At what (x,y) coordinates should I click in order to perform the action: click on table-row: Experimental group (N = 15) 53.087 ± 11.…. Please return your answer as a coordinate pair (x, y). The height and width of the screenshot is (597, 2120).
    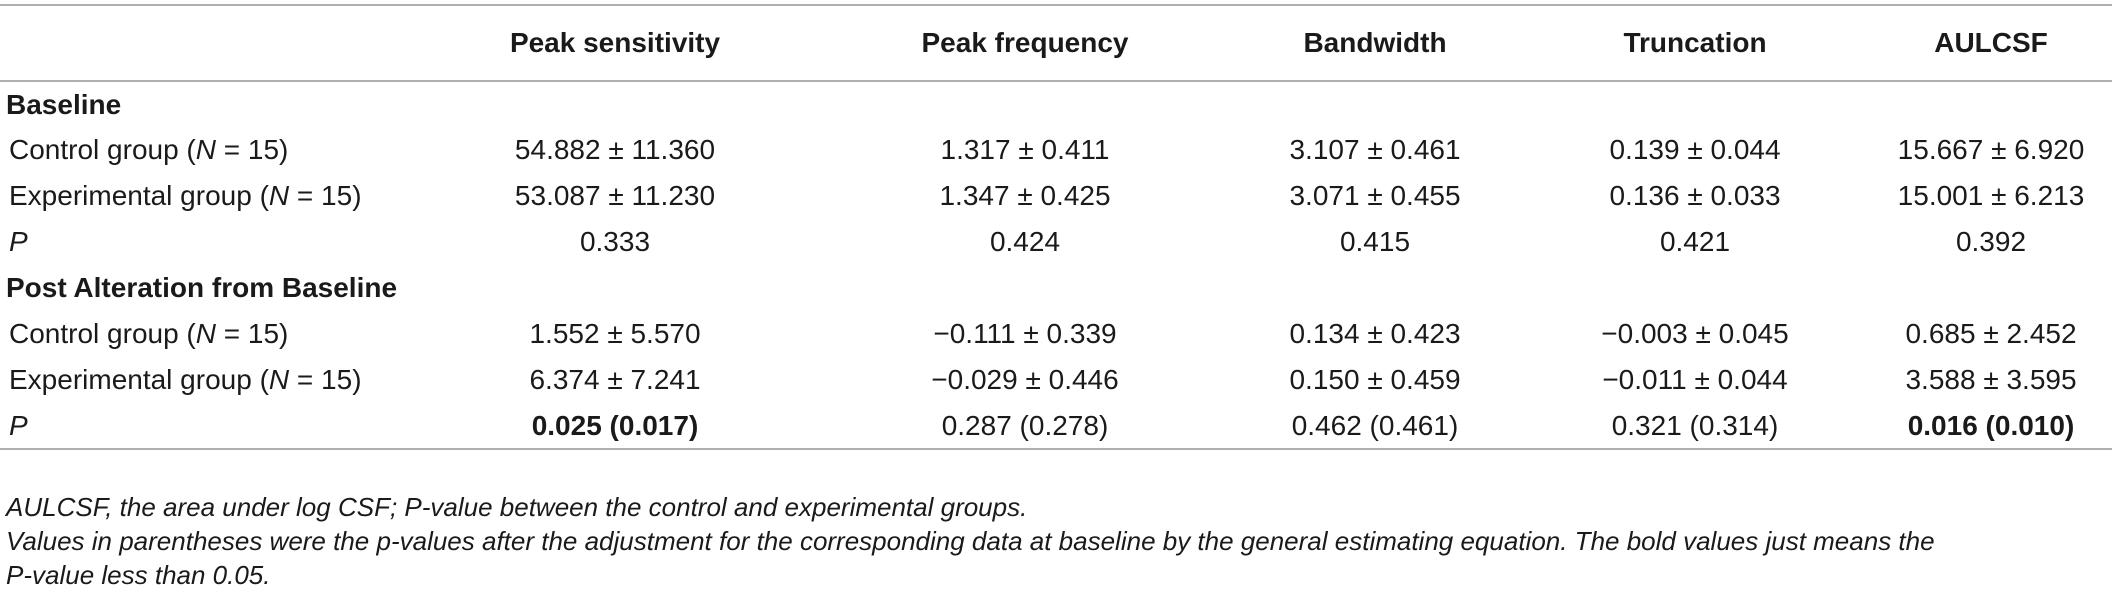
    Looking at the image, I should click on (1056, 196).